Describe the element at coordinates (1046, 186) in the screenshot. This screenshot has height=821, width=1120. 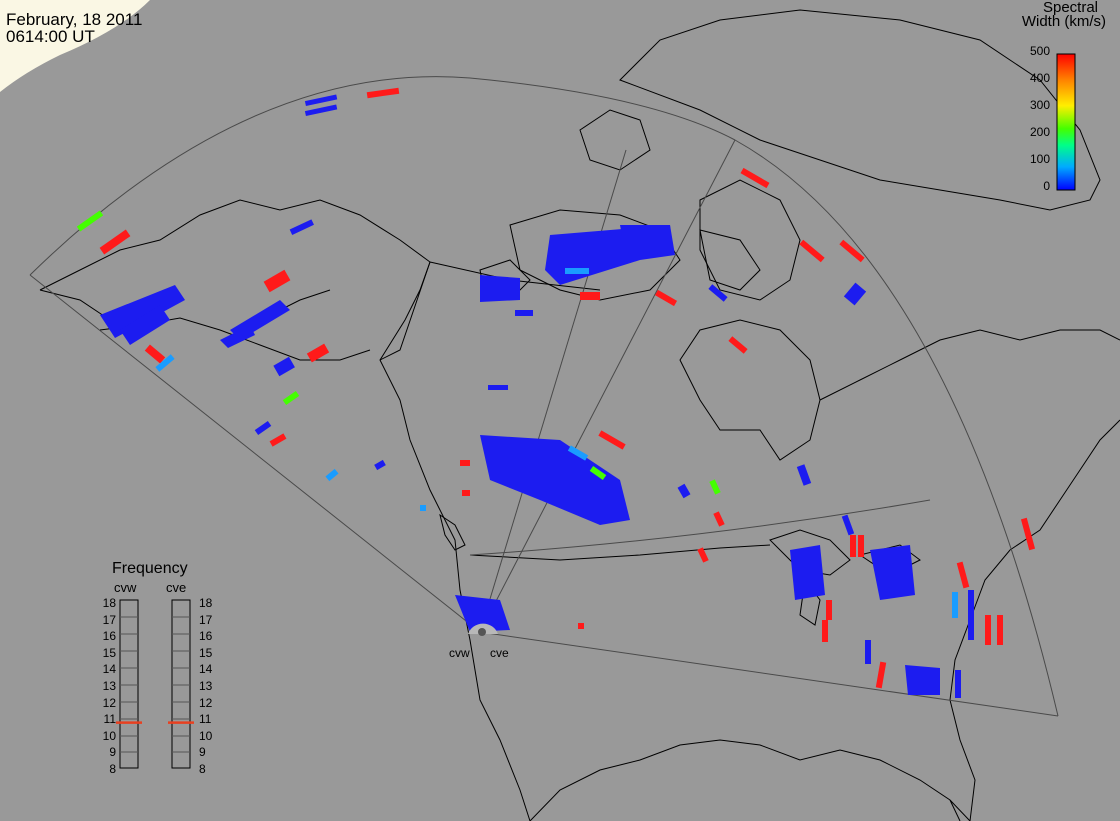
I see `colorbar-tick: 0` at that location.